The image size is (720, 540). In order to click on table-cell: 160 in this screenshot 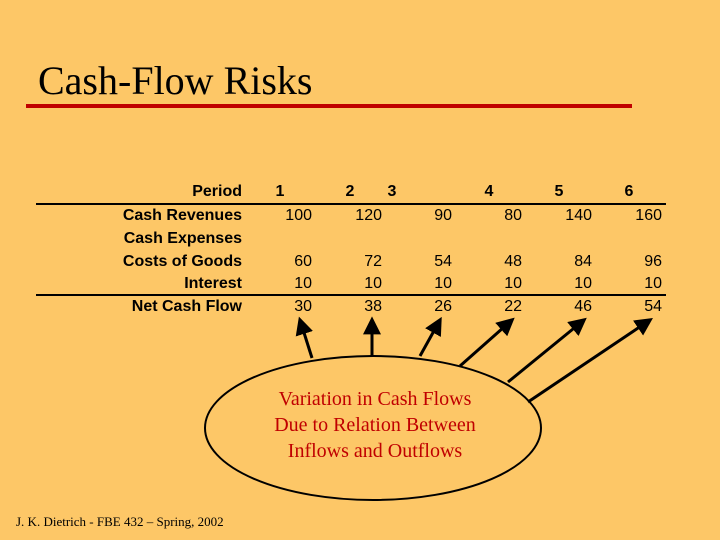, I will do `click(648, 215)`.